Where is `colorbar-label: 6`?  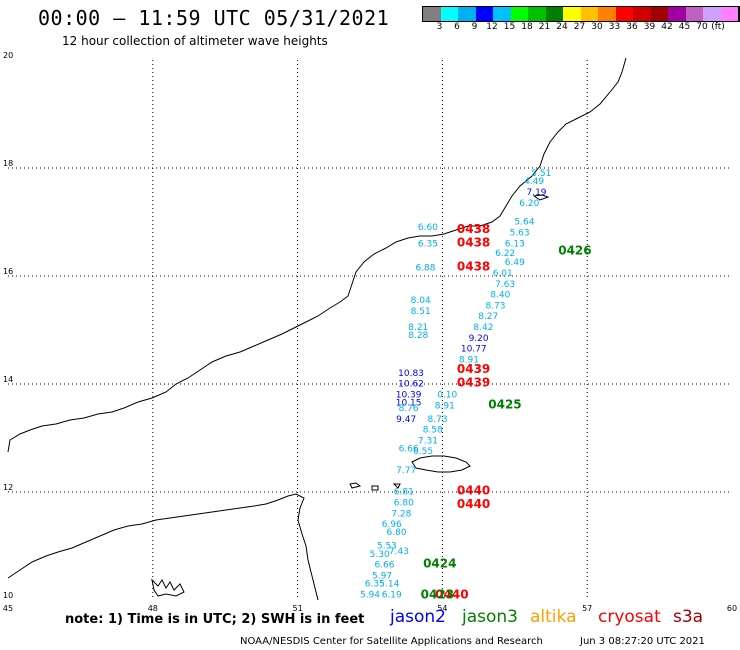 colorbar-label: 6 is located at coordinates (457, 27).